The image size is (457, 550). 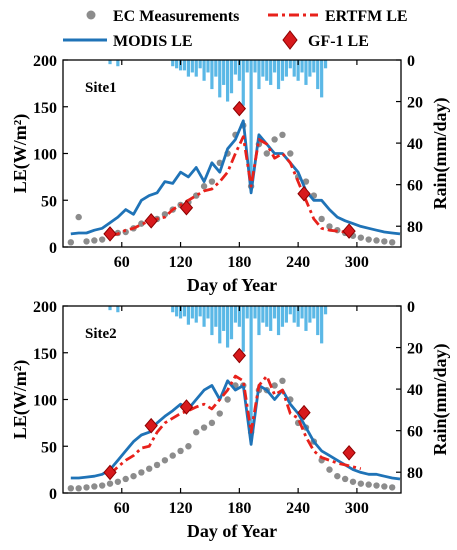 I want to click on y-tick-label: 50, so click(x=49, y=447).